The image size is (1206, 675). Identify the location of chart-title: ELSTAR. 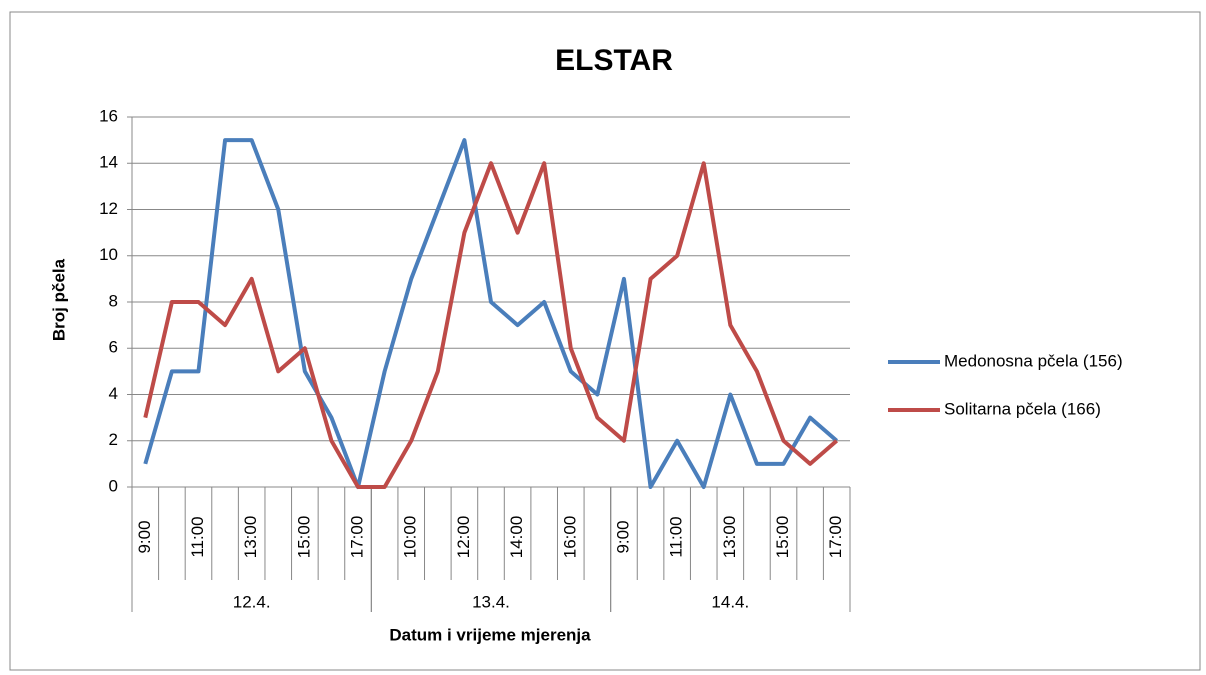
(614, 60).